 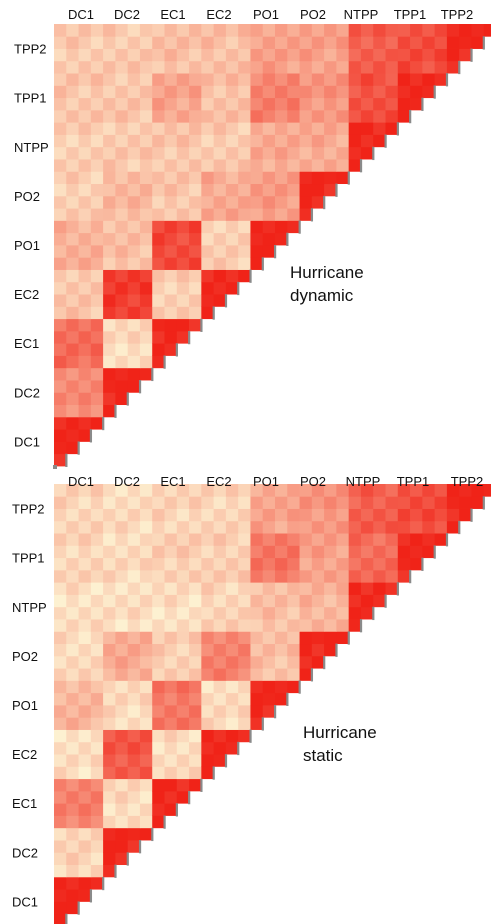 What do you see at coordinates (410, 14) in the screenshot?
I see `x-tick-label: TPP1` at bounding box center [410, 14].